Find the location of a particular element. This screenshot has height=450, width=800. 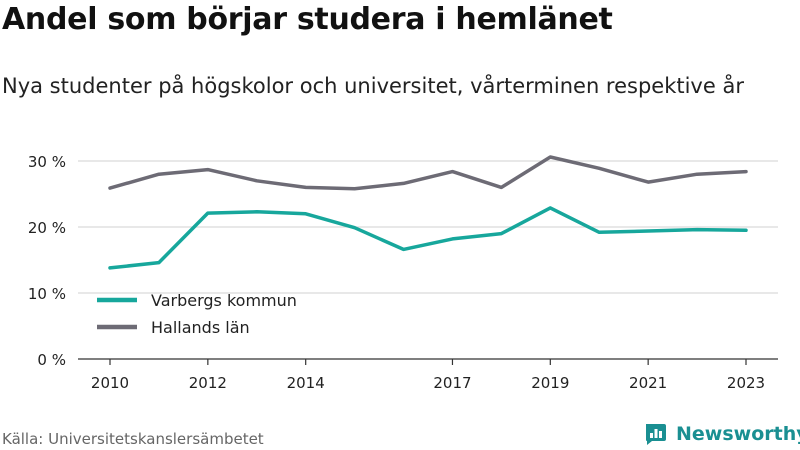

series-line-hallands-lan is located at coordinates (428, 173).